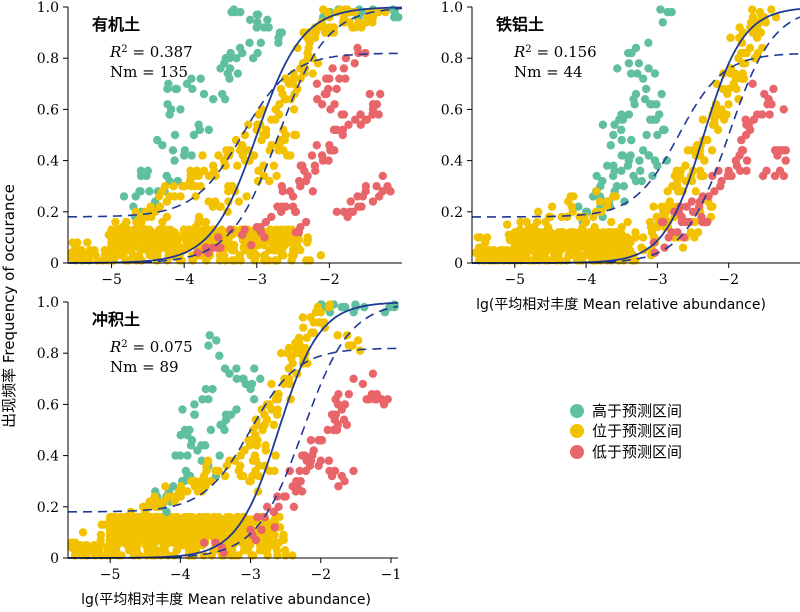 The image size is (800, 612). What do you see at coordinates (180, 575) in the screenshot?
I see `x-tick-label: −4` at bounding box center [180, 575].